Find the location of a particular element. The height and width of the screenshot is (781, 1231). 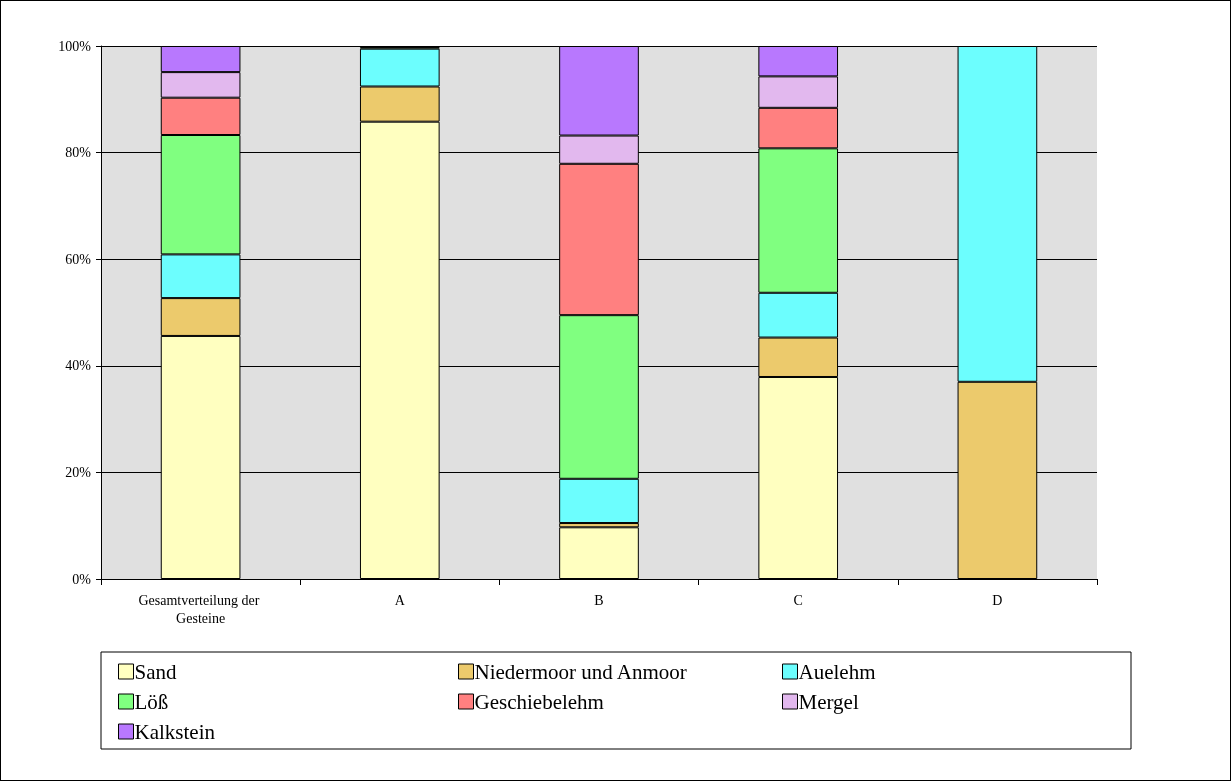

legend-label: Mergel is located at coordinates (828, 701).